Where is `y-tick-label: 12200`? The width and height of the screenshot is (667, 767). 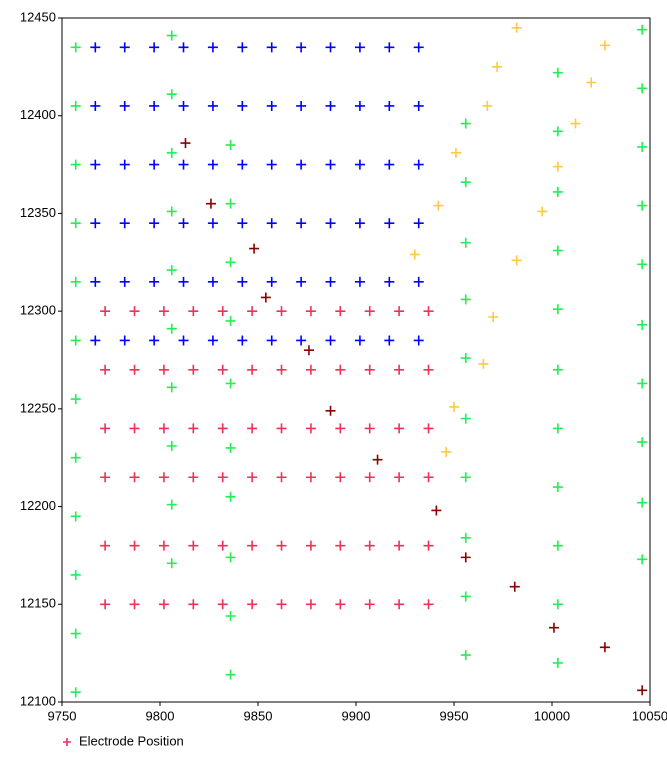
y-tick-label: 12200 is located at coordinates (38, 505).